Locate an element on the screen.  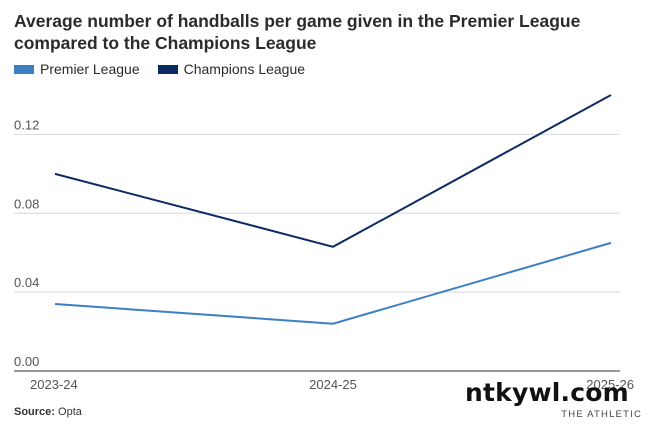
source-note: Source: Opta is located at coordinates (48, 412).